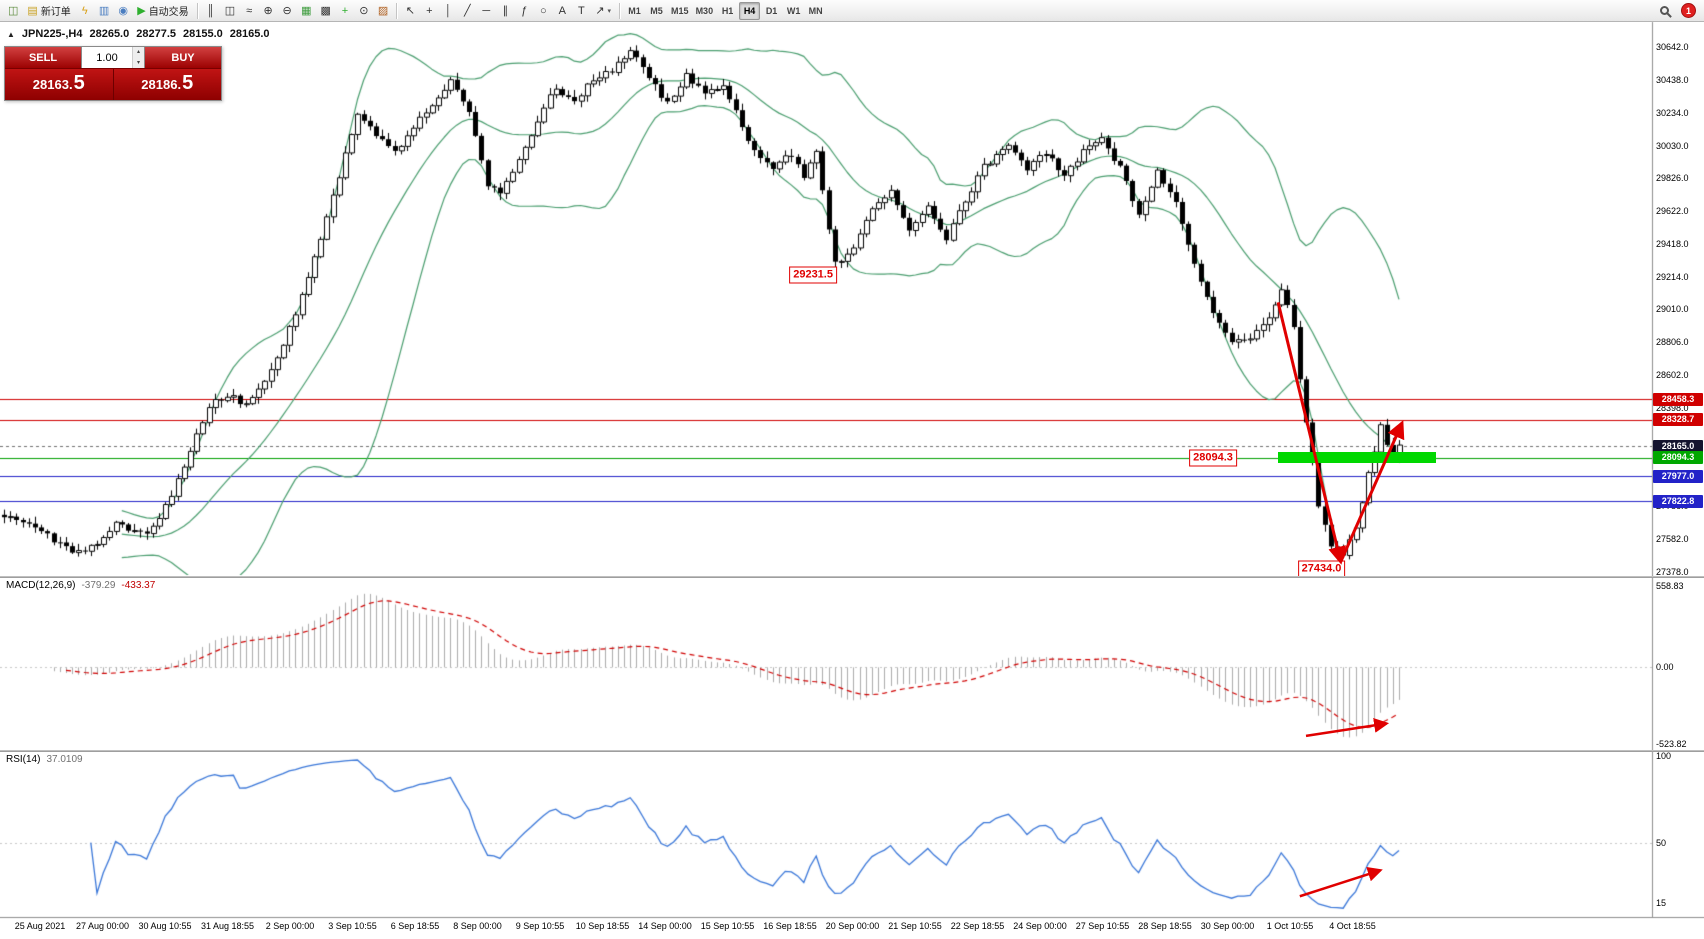  I want to click on toolbar-right: 1, so click(1677, 11).